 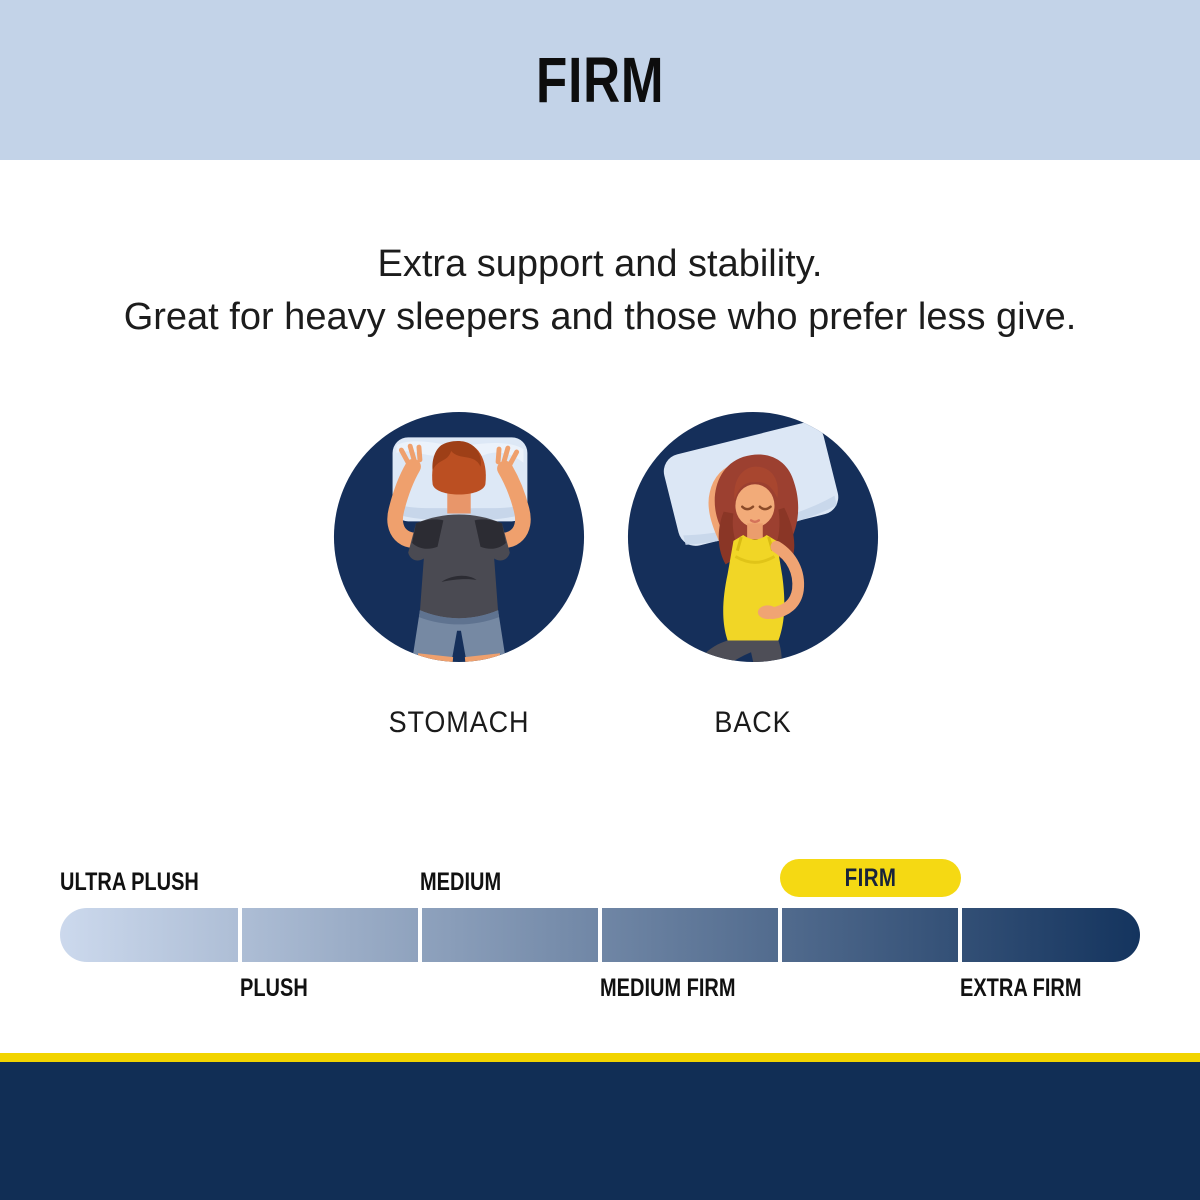 I want to click on scale-label-ultra-plush: ULTRA PLUSH, so click(x=129, y=882).